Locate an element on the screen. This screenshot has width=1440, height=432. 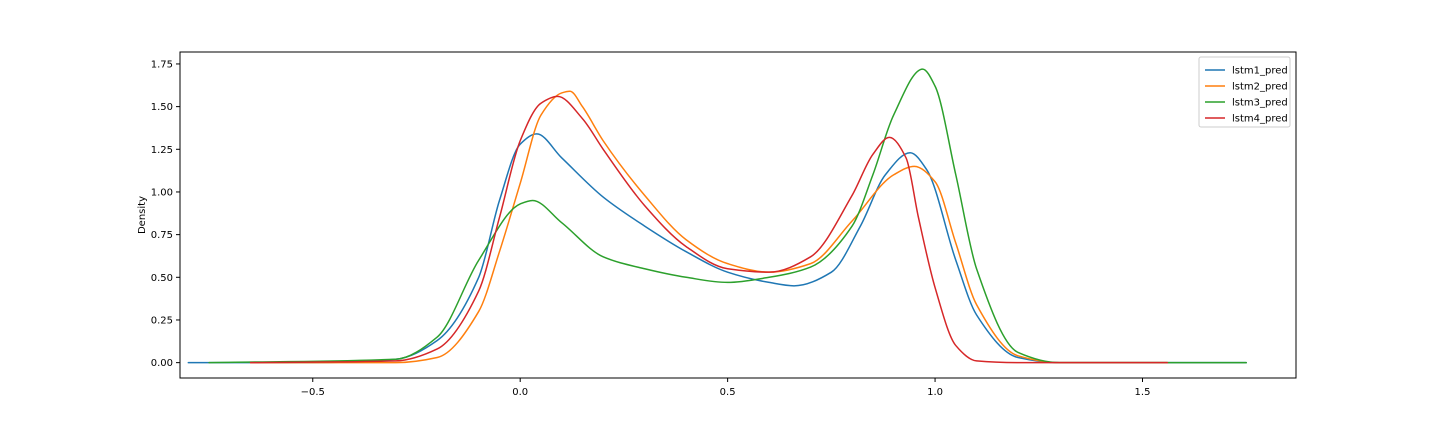
y-tick-label: 1.25 is located at coordinates (162, 150).